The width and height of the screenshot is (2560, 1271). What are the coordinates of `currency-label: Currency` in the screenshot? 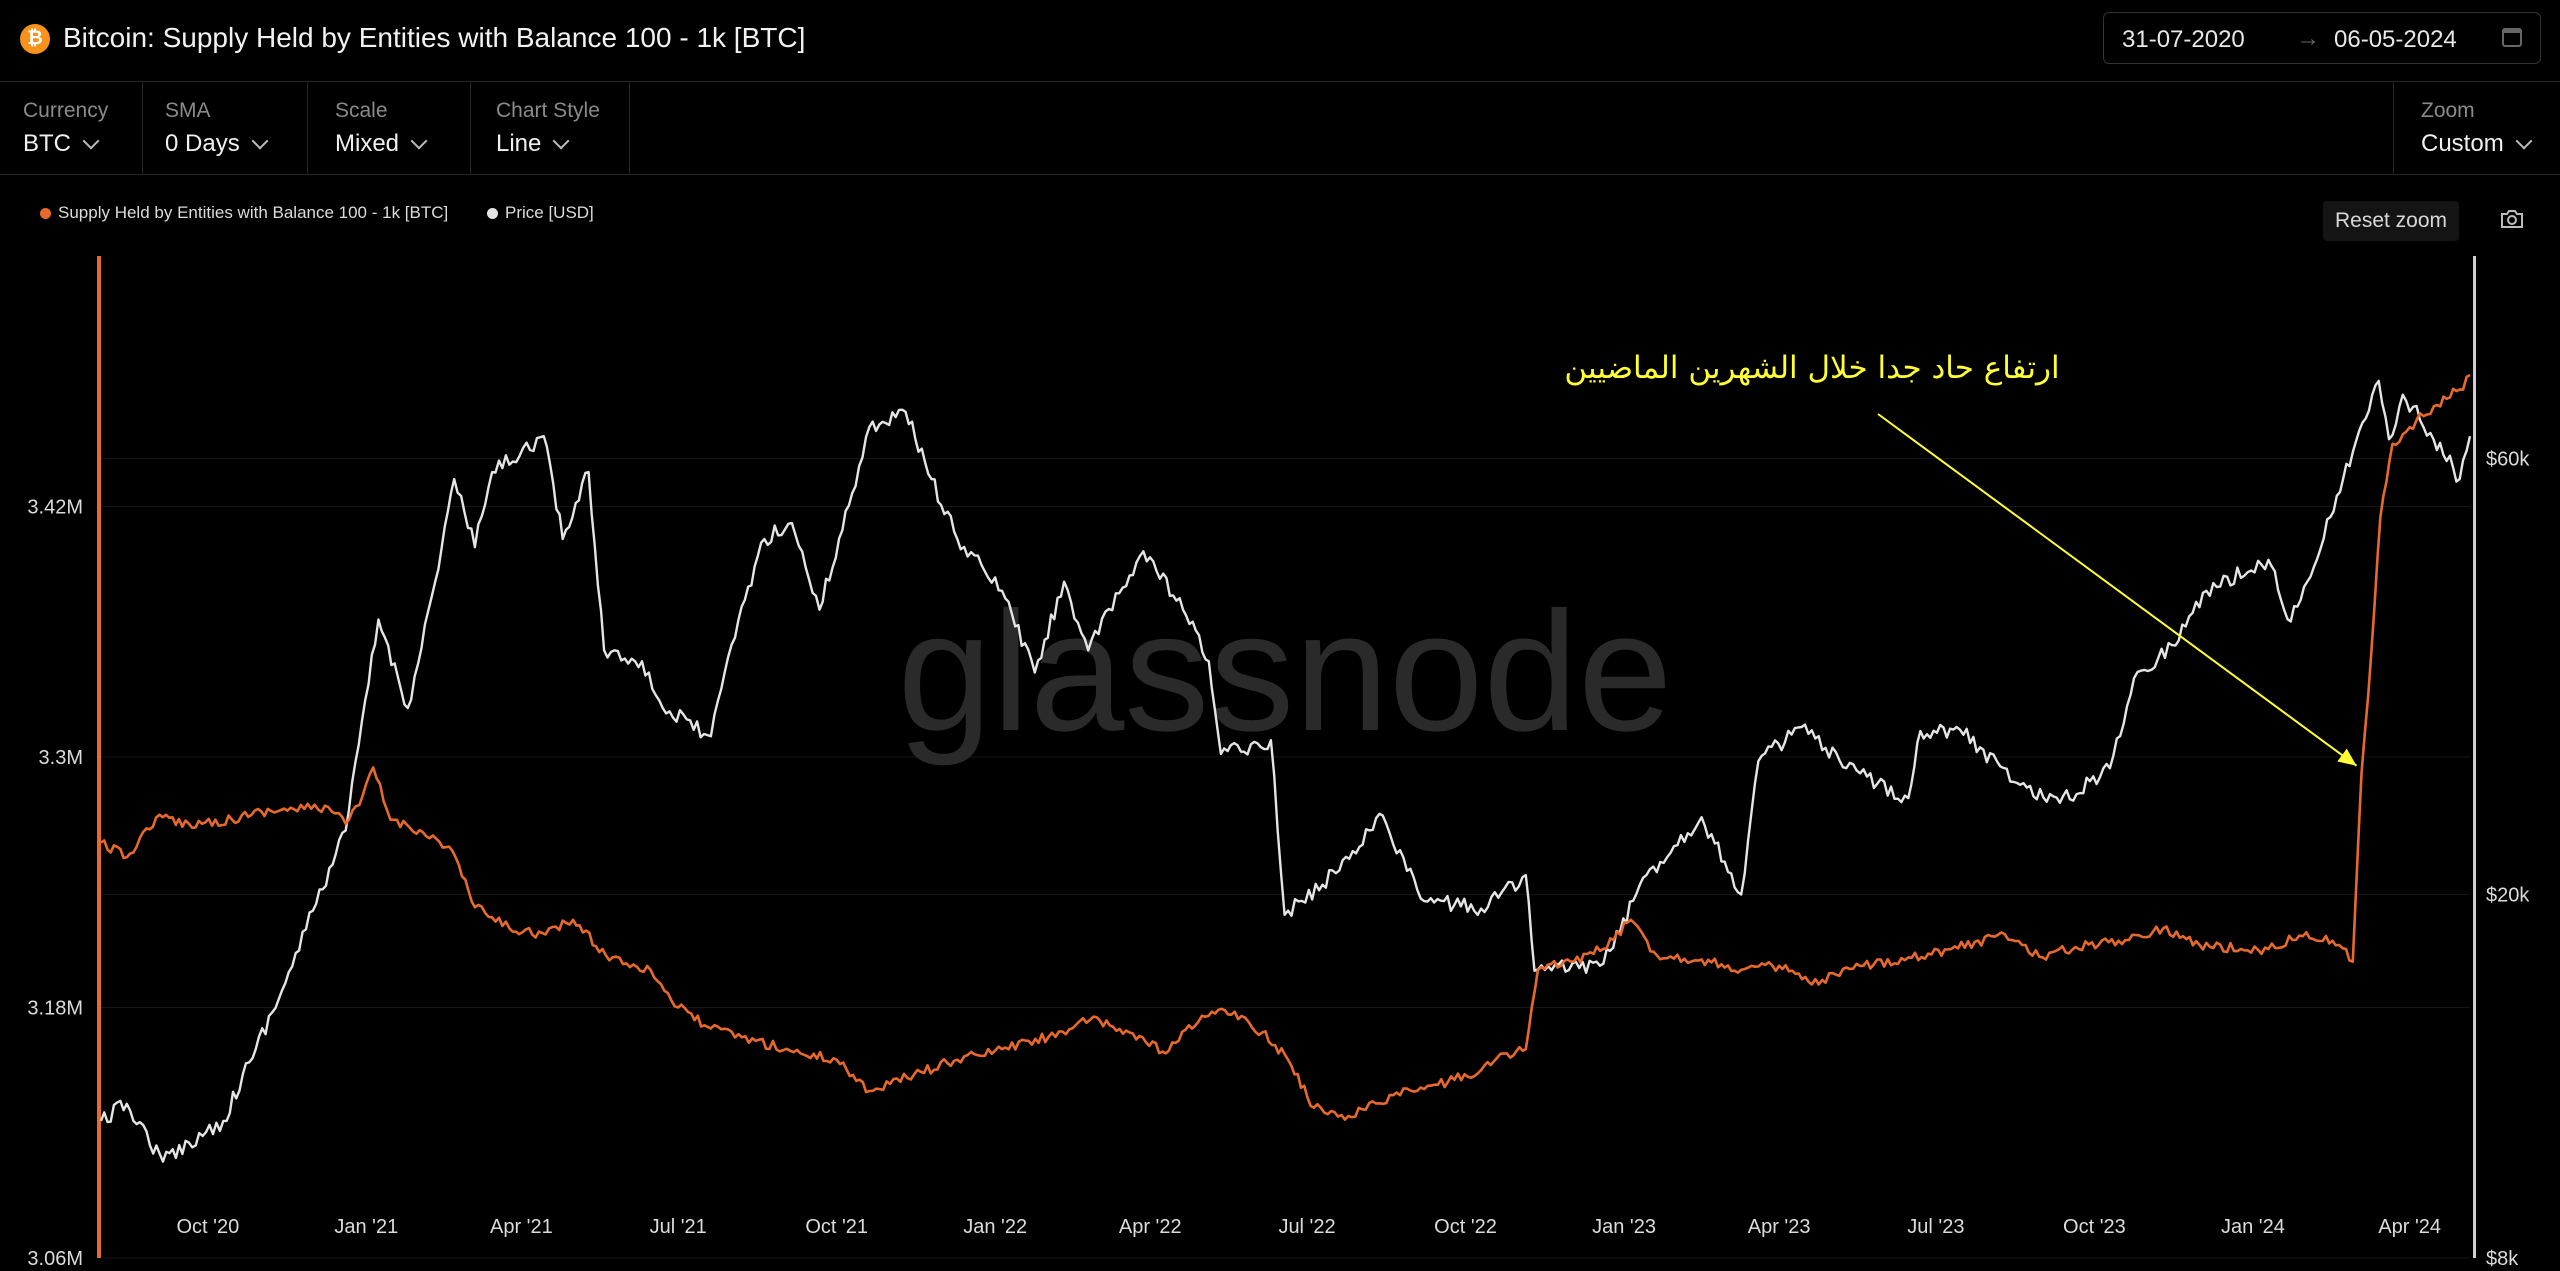 It's located at (66, 110).